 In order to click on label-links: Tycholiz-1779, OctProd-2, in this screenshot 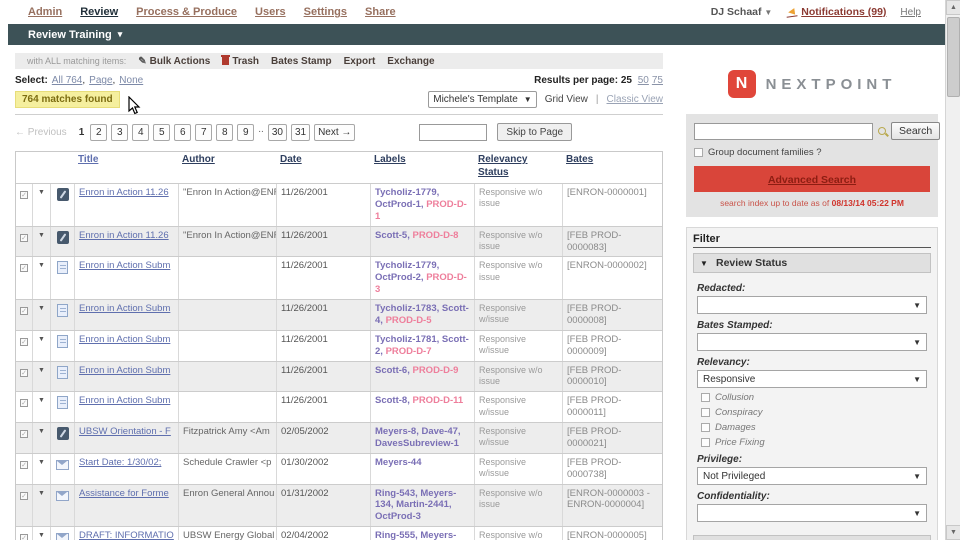, I will do `click(407, 272)`.